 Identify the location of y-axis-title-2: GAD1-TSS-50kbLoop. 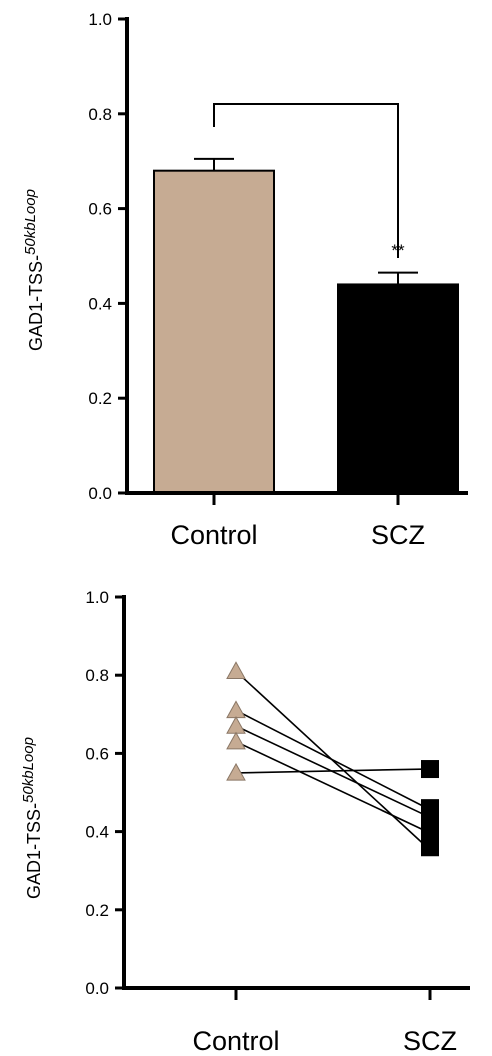
(32, 818).